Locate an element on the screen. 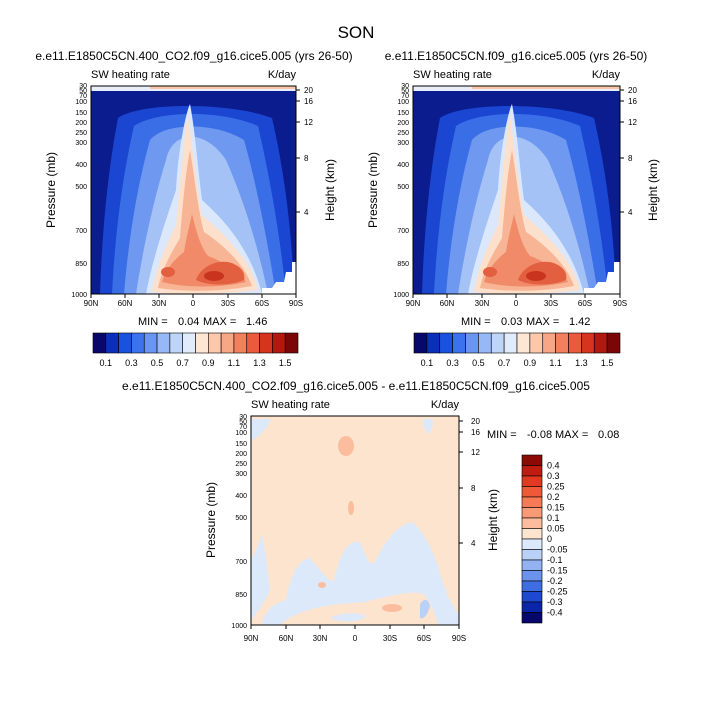  panel-c-colorbar-label: -0.4 is located at coordinates (555, 613).